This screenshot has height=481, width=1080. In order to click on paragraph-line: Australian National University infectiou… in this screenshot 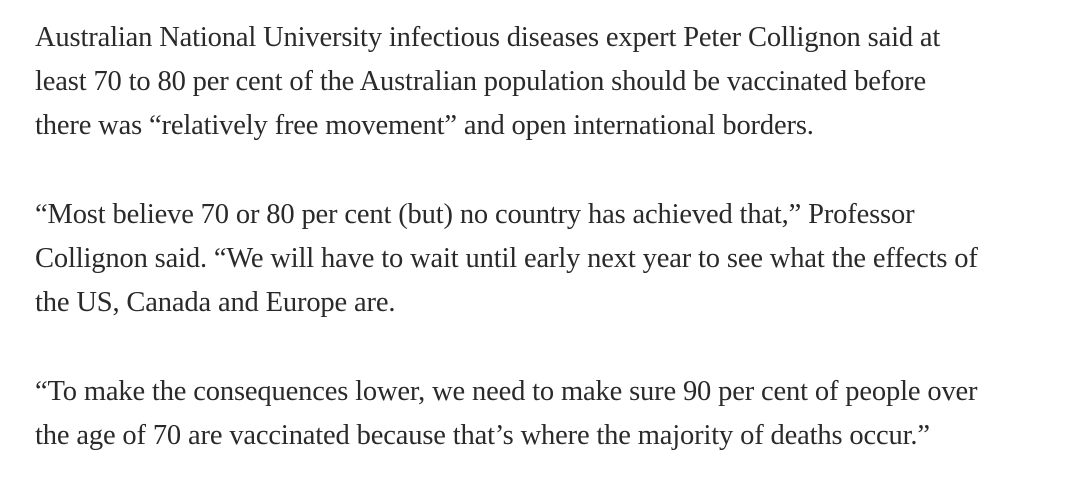, I will do `click(488, 37)`.